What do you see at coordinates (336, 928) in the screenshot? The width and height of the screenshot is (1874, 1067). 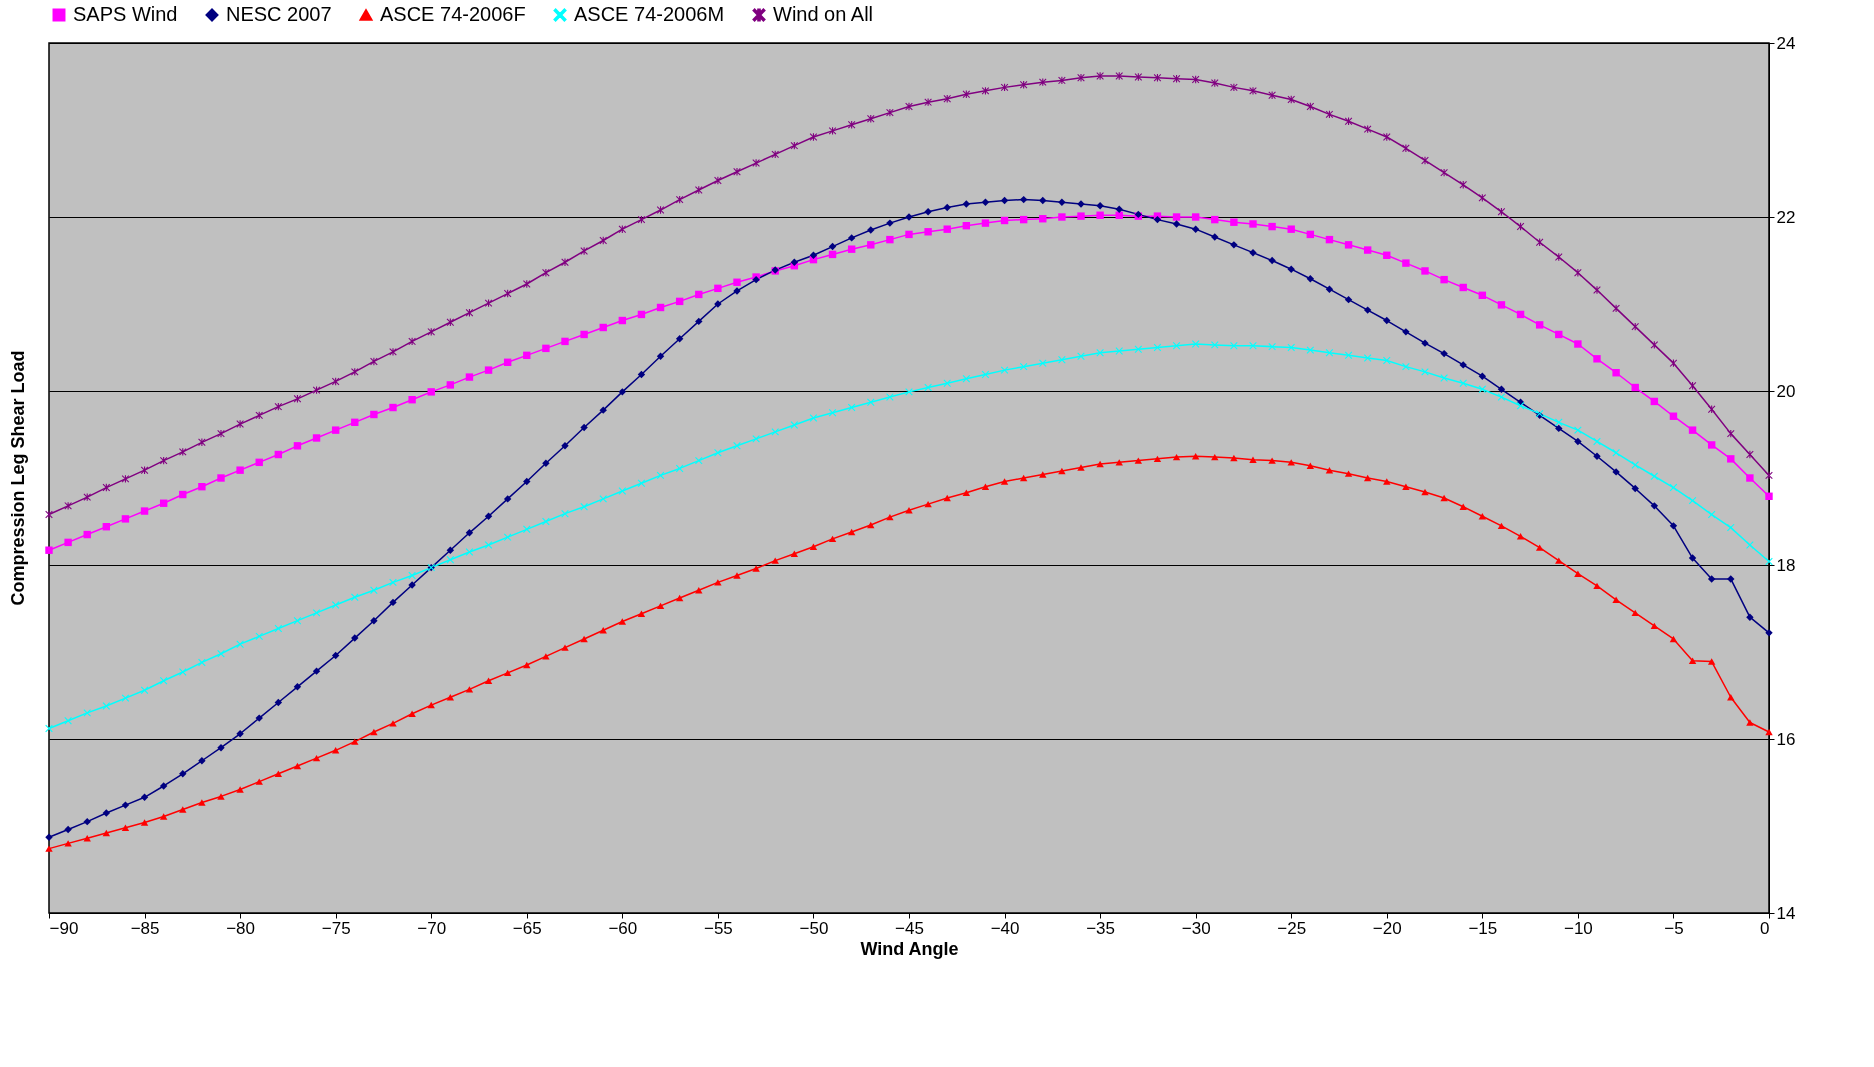 I see `x-tick-label: −75` at bounding box center [336, 928].